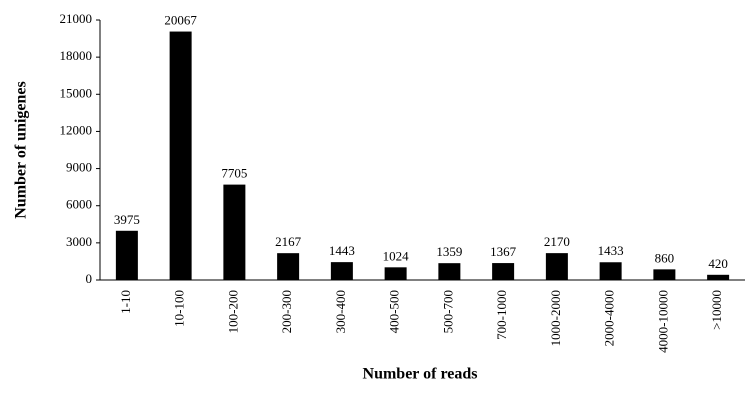 This screenshot has width=755, height=412. I want to click on x-tick-label: 300-400, so click(340, 311).